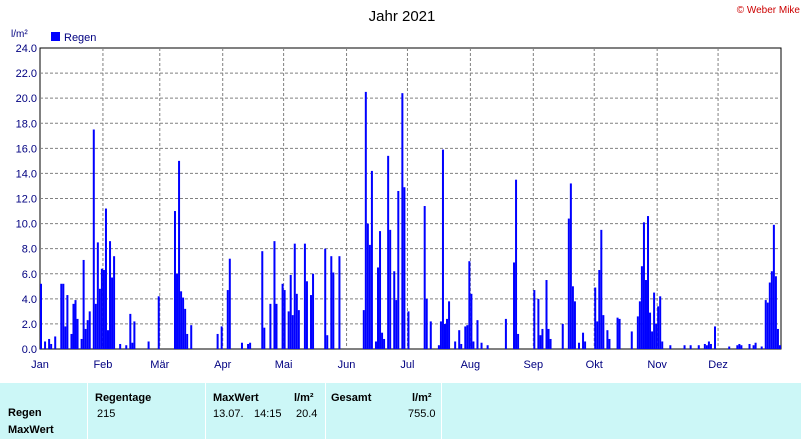 This screenshot has width=810, height=439. What do you see at coordinates (228, 414) in the screenshot?
I see `maxwert-date: 13.07.` at bounding box center [228, 414].